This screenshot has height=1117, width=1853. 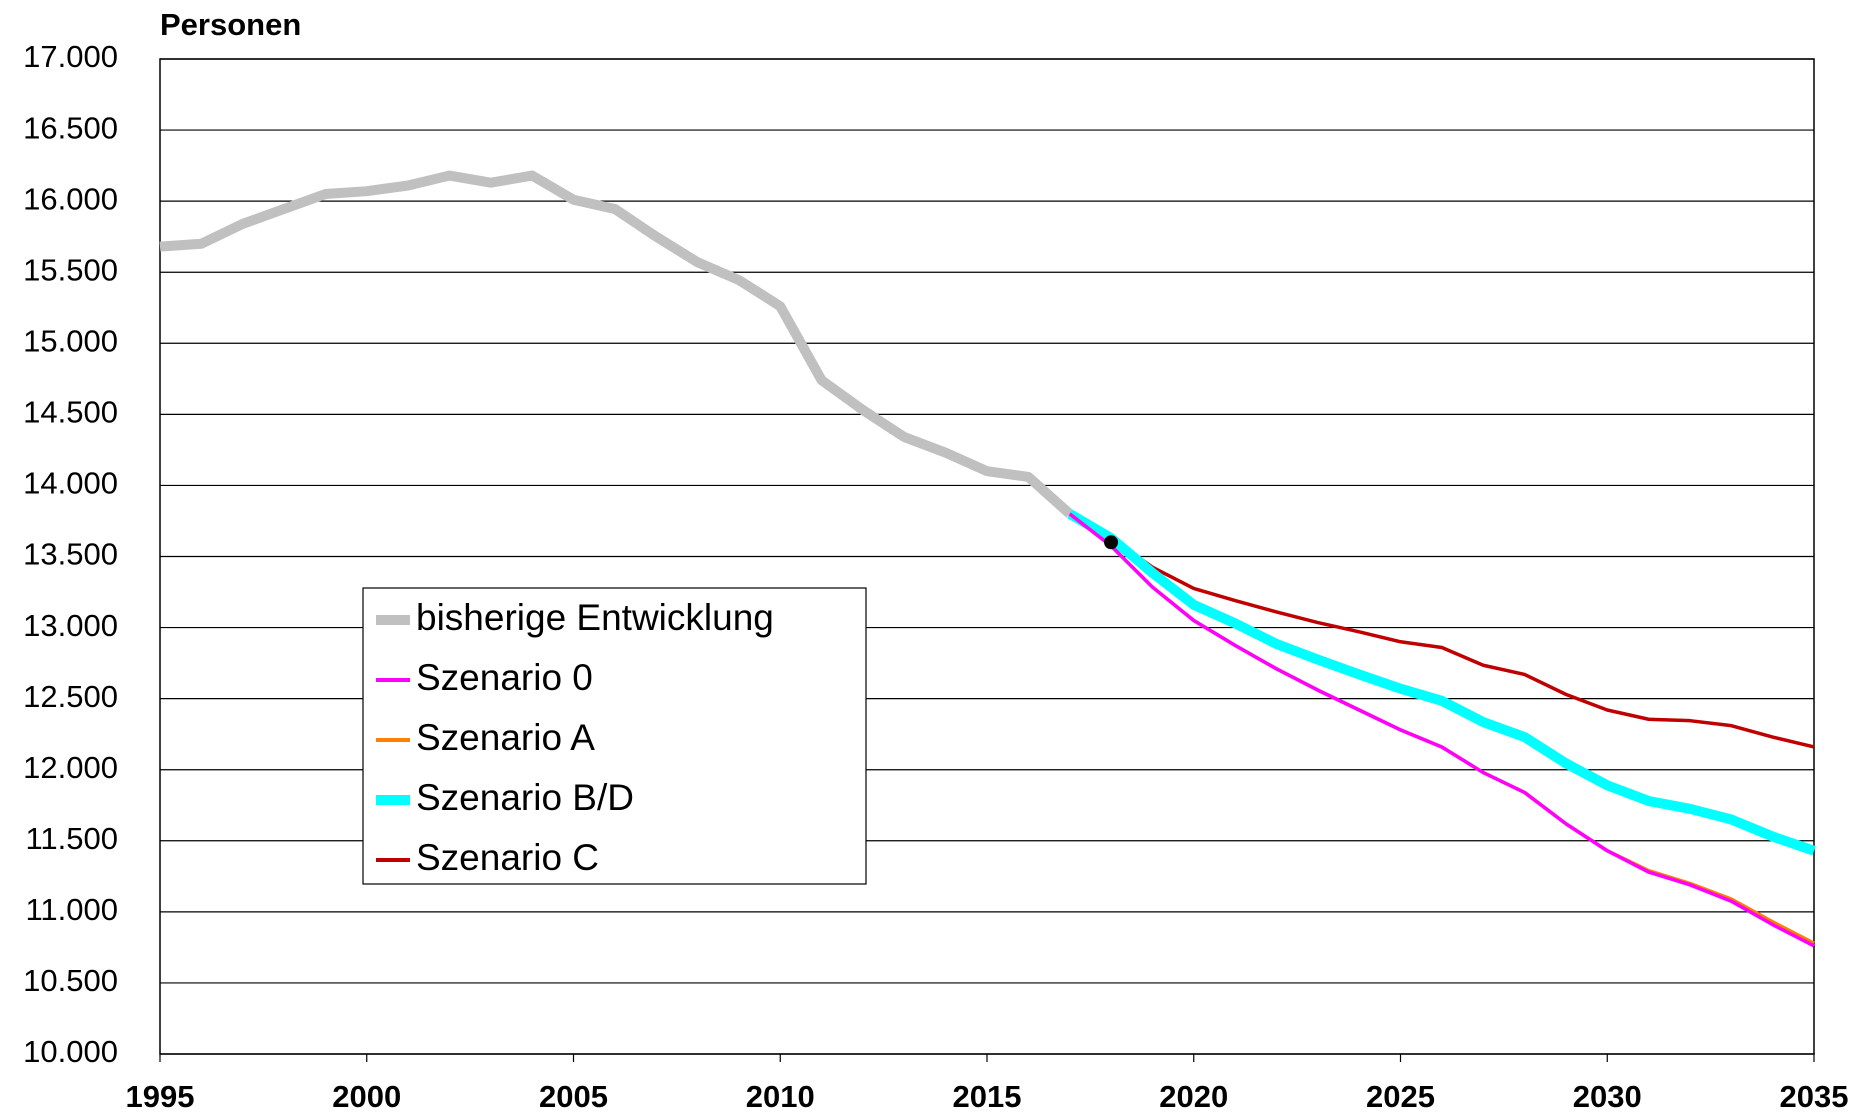 What do you see at coordinates (505, 737) in the screenshot?
I see `legend-label: Szenario A` at bounding box center [505, 737].